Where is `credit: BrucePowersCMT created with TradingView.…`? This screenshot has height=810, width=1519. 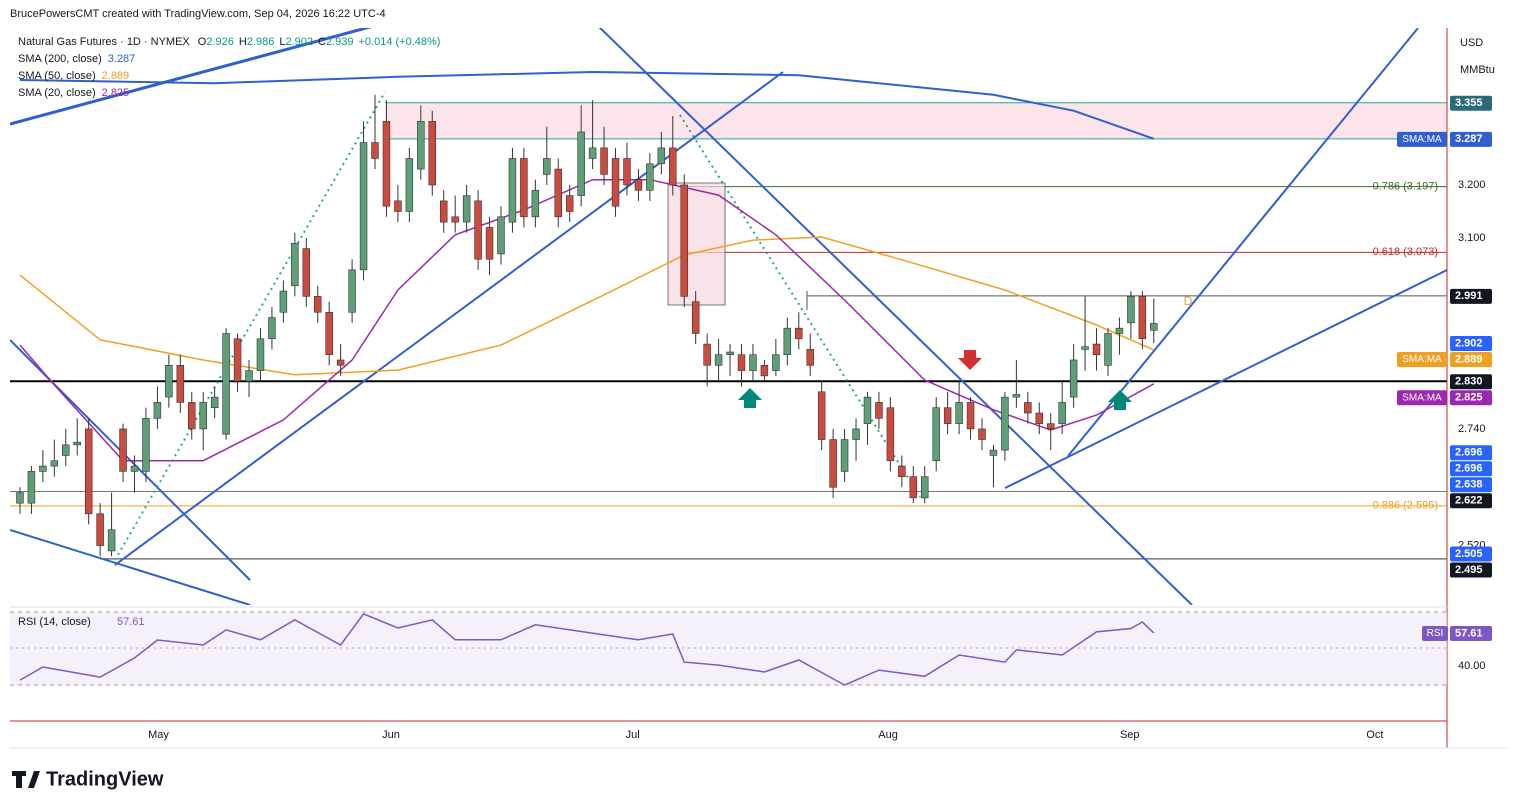
credit: BrucePowersCMT created with TradingView.… is located at coordinates (198, 14).